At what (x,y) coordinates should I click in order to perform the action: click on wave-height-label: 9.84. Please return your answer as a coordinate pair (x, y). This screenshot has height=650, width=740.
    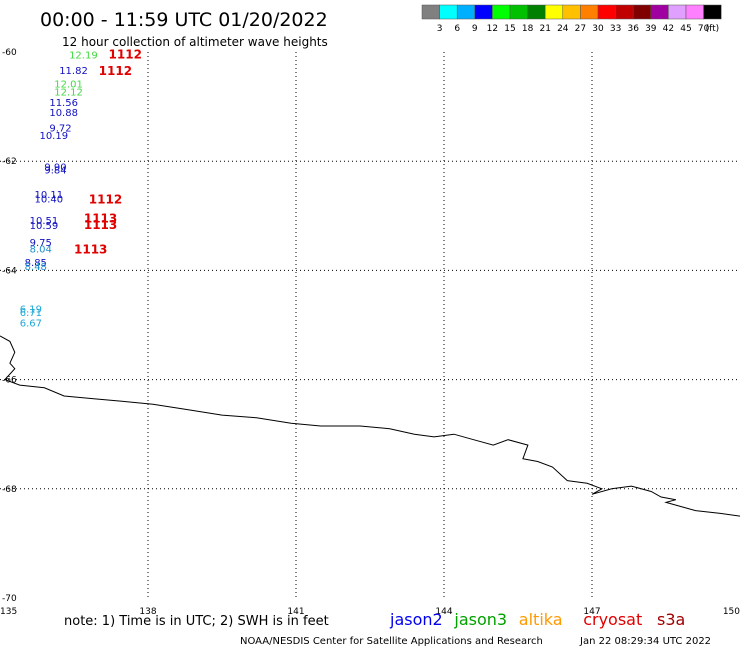
    Looking at the image, I should click on (55, 170).